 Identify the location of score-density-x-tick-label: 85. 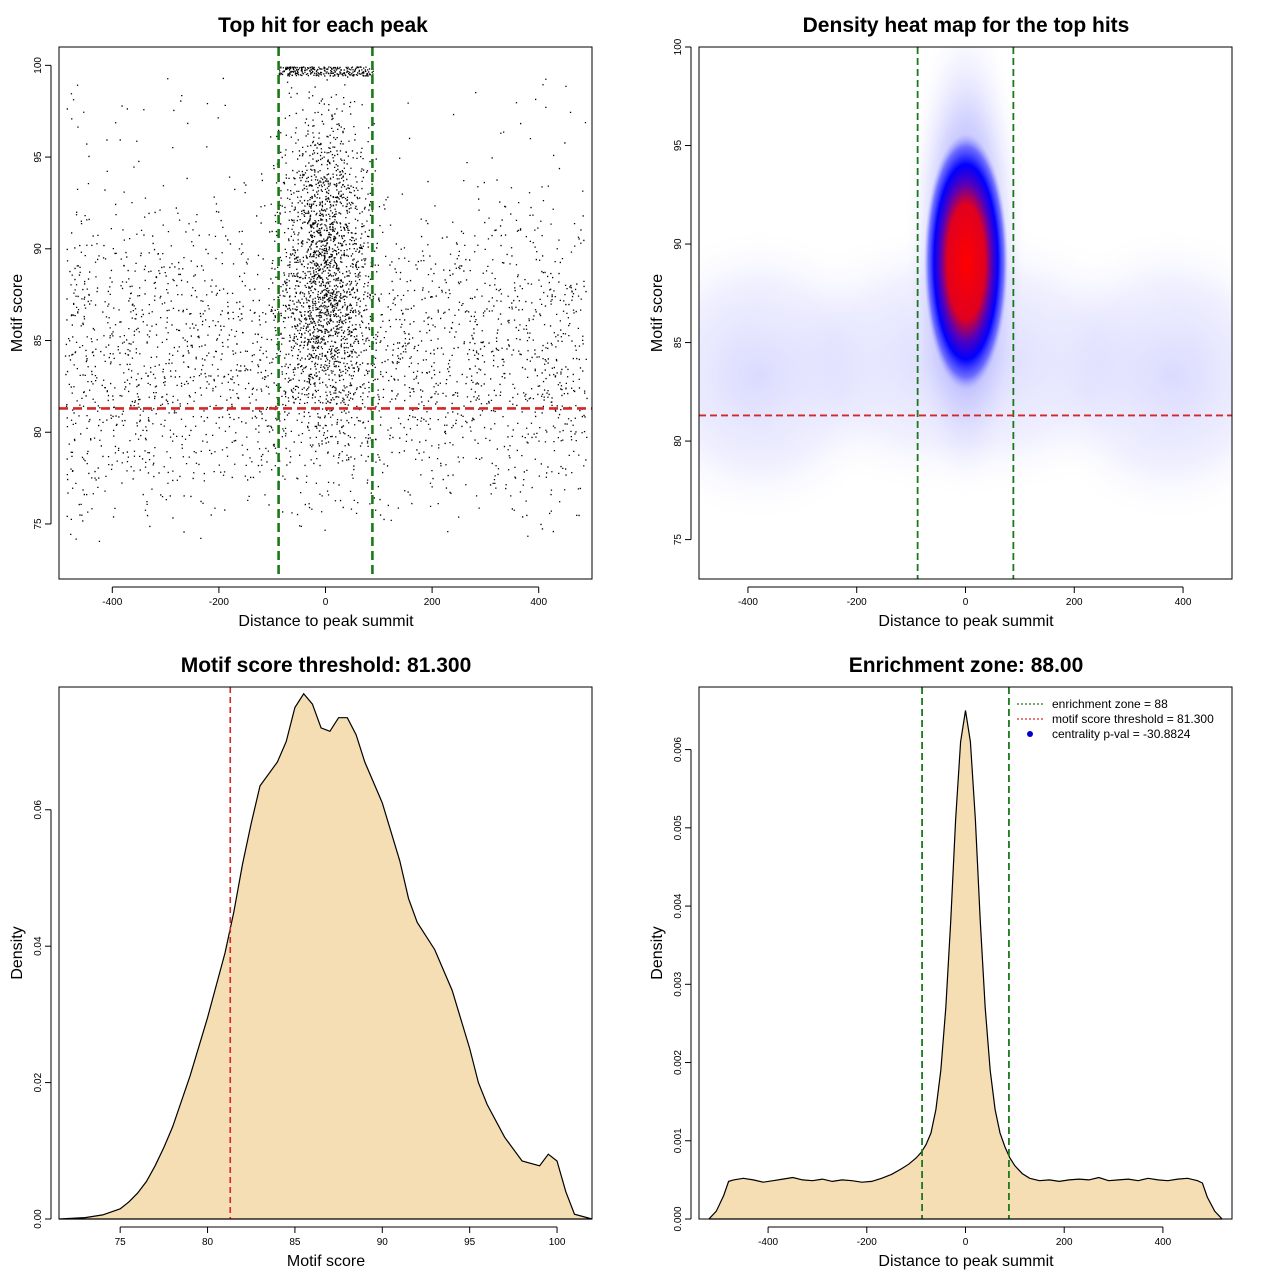
(295, 1242).